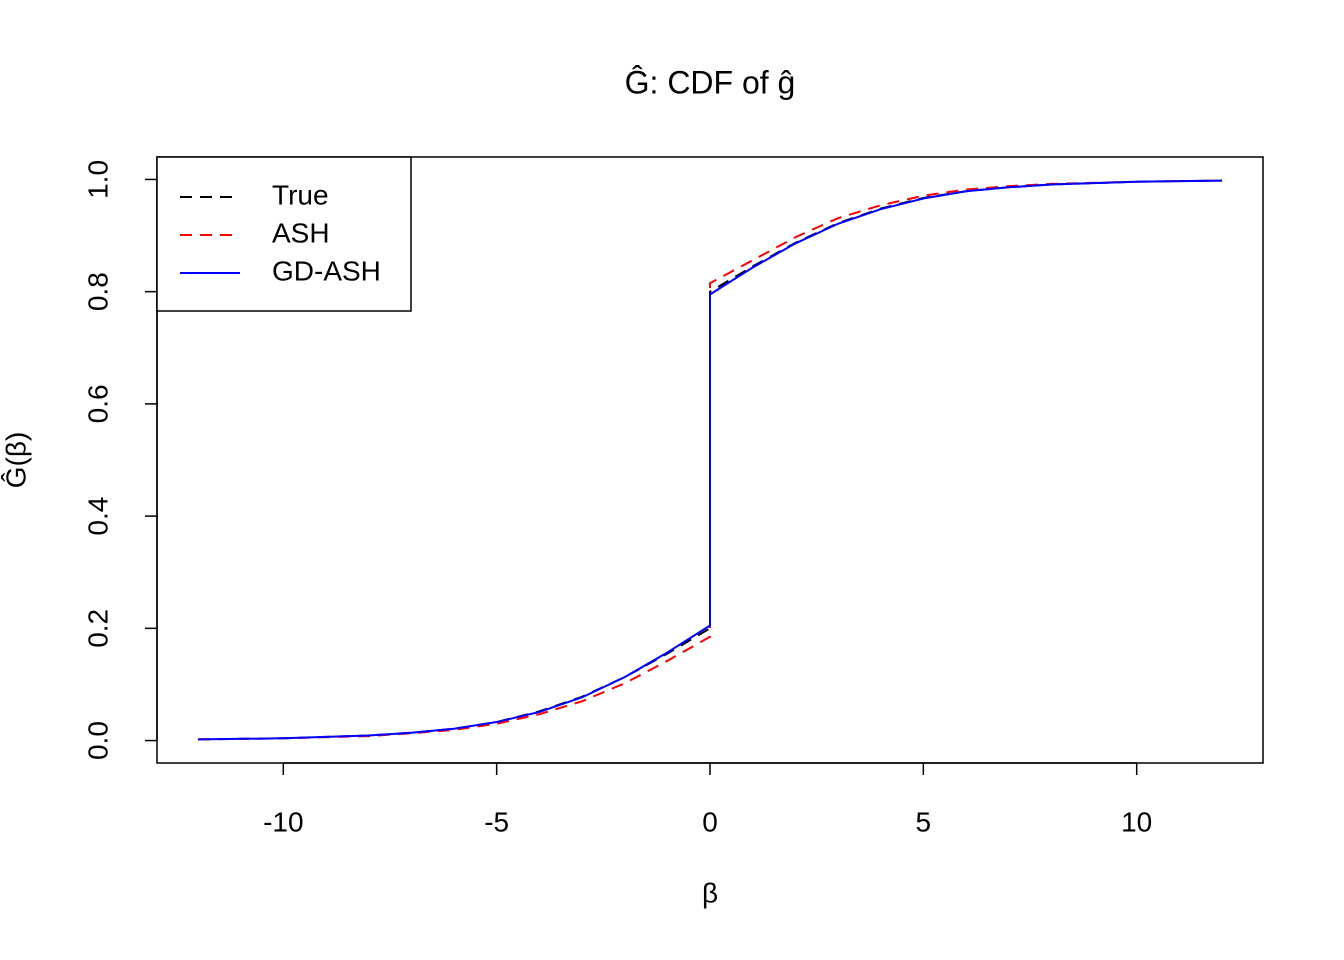 Image resolution: width=1344 pixels, height=960 pixels. Describe the element at coordinates (924, 821) in the screenshot. I see `x-tick-label: 5` at that location.